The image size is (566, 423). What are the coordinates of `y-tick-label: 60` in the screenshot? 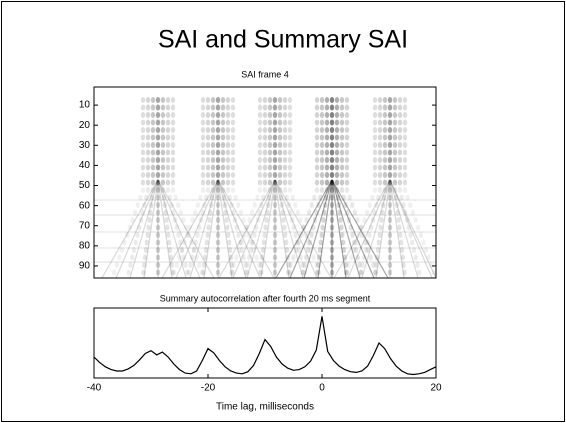 It's located at (85, 205).